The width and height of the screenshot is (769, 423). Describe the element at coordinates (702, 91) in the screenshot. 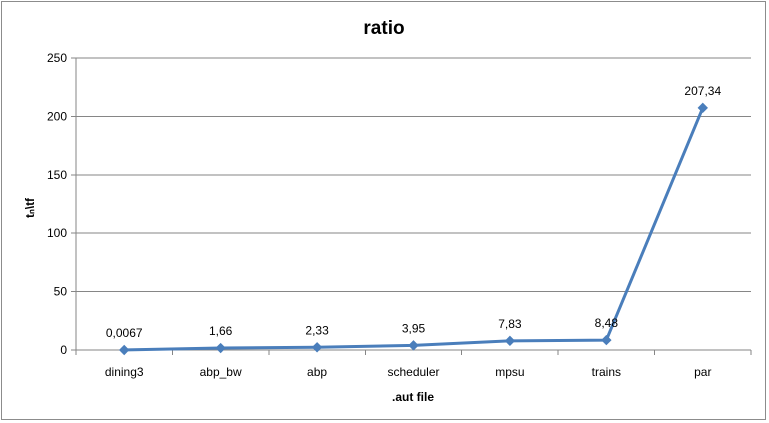

I see `data-label: 207,34` at that location.